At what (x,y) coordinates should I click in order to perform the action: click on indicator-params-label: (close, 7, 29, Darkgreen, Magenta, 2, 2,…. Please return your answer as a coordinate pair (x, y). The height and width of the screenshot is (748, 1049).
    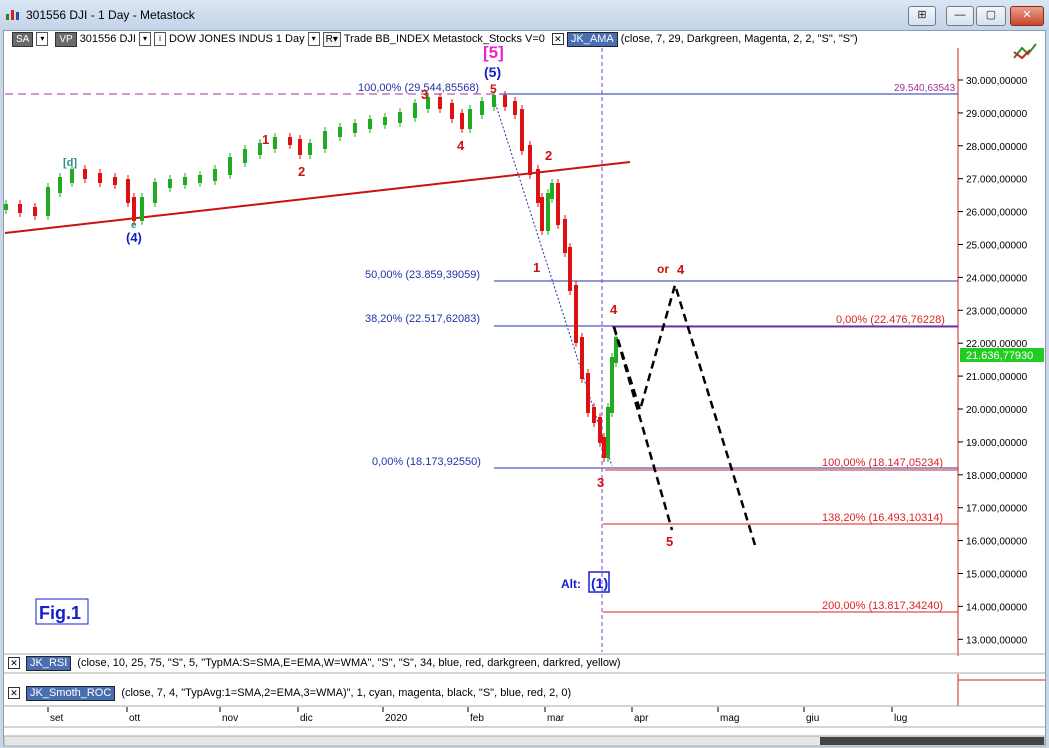
    Looking at the image, I should click on (739, 39).